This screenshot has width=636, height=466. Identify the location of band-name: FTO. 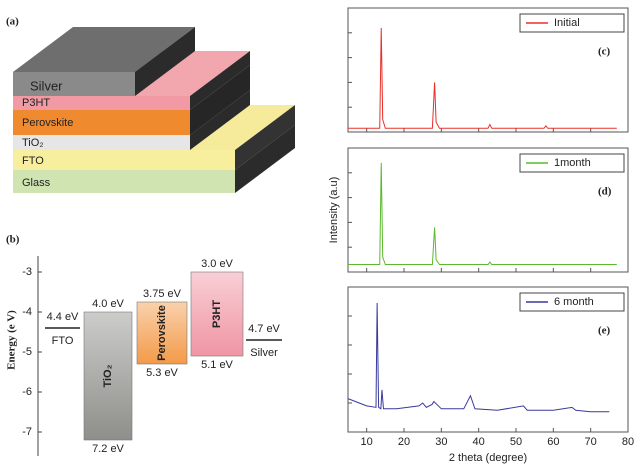
(63, 341).